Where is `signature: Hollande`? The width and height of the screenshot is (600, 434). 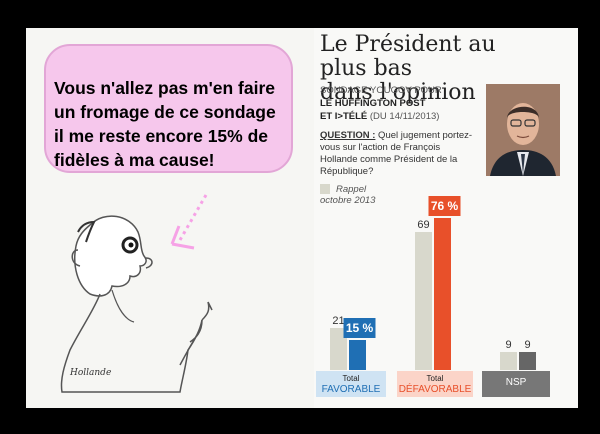
signature: Hollande is located at coordinates (90, 373).